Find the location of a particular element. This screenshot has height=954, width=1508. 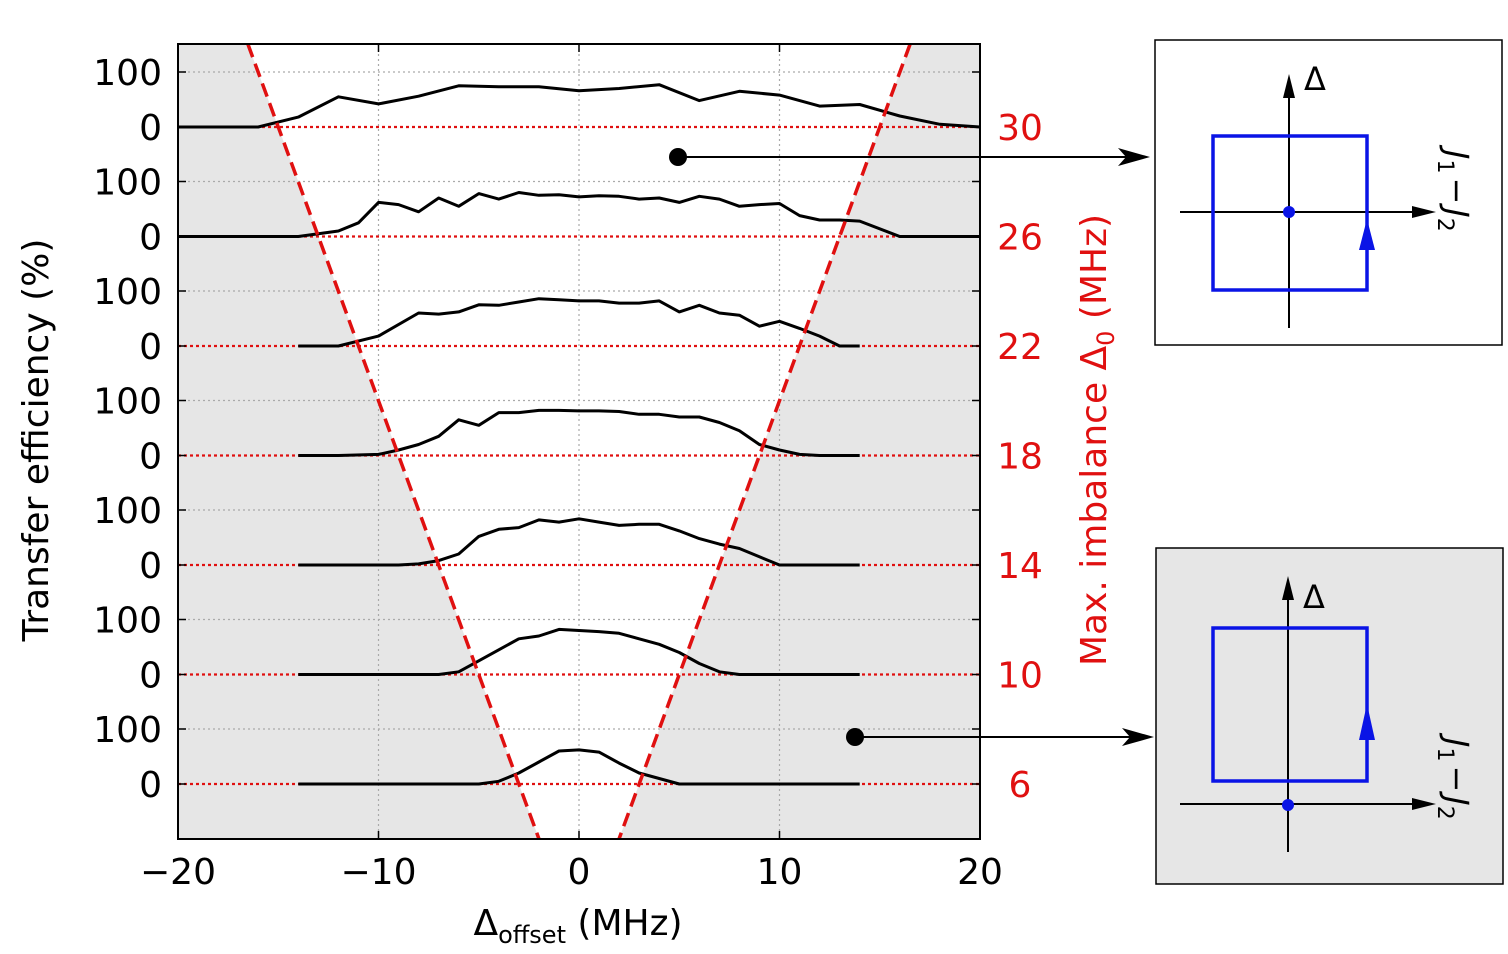

y-right-tick-label: 18 is located at coordinates (1020, 457).